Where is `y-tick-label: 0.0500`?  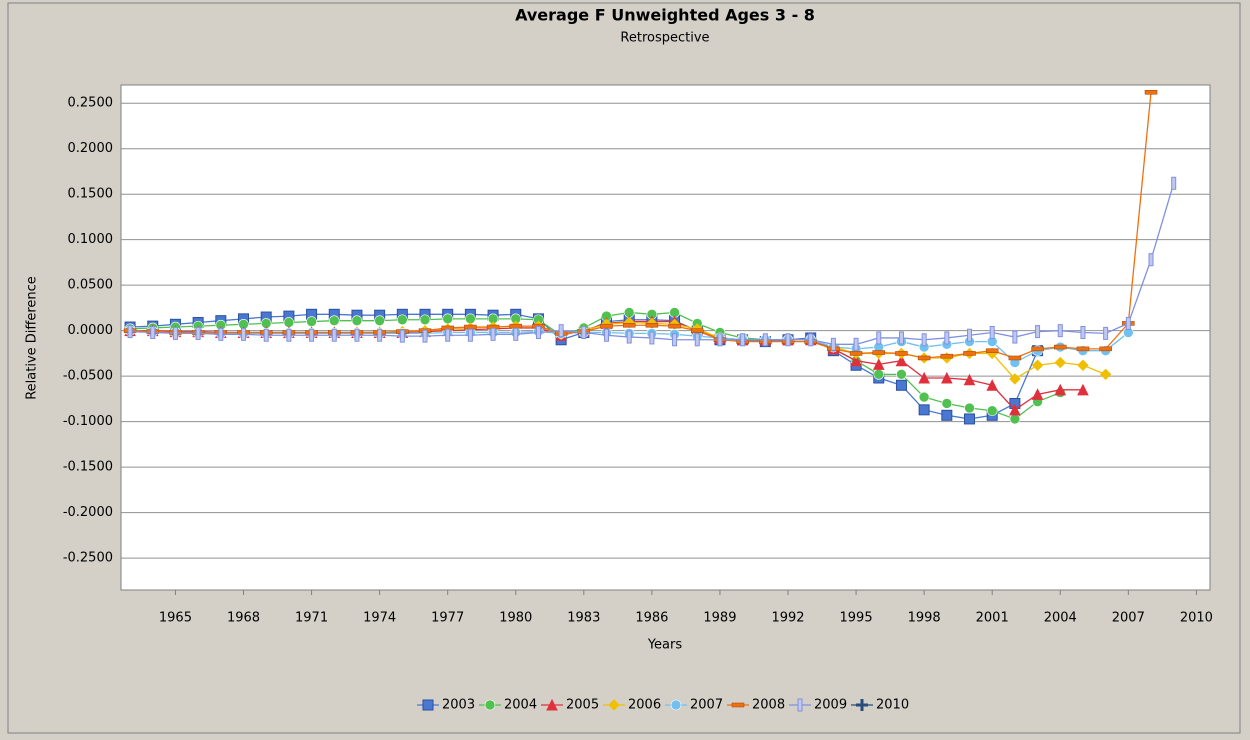
y-tick-label: 0.0500 is located at coordinates (91, 285).